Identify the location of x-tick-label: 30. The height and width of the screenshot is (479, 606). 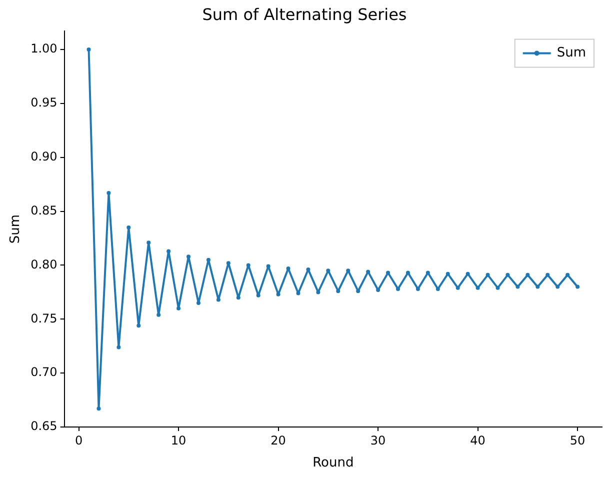
(378, 440).